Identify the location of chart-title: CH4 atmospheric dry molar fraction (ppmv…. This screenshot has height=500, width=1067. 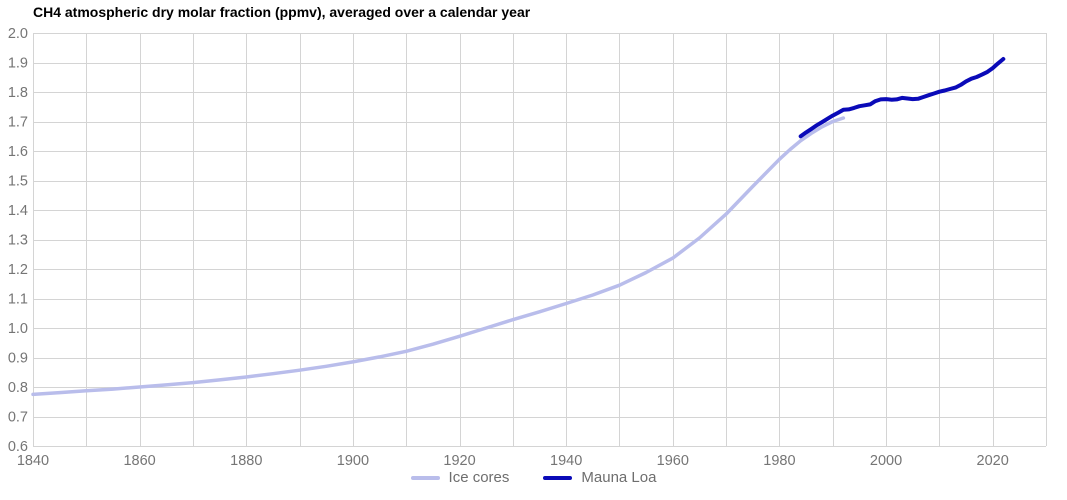
(282, 12).